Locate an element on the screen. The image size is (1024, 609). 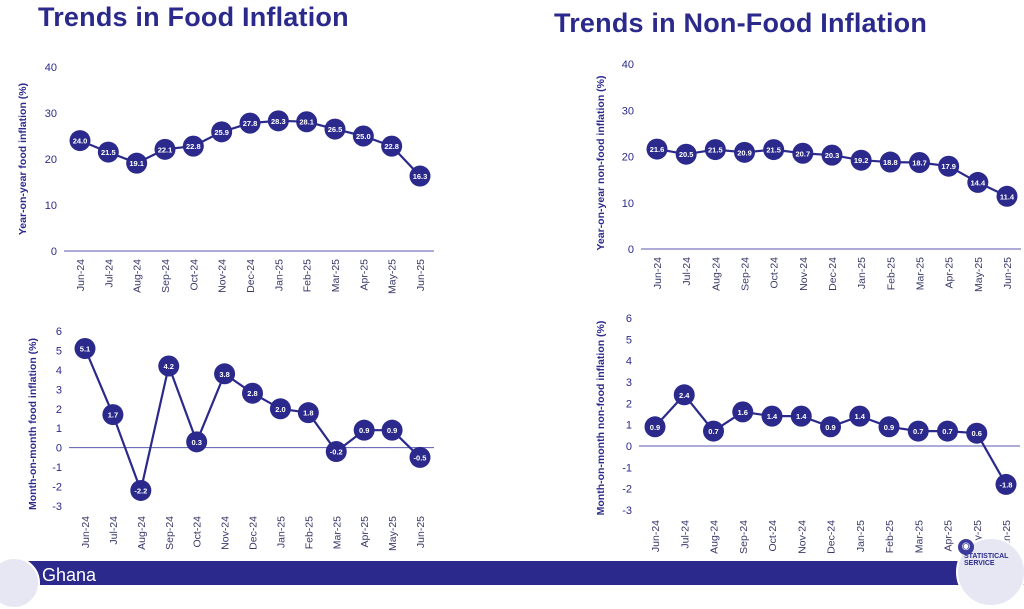
footer-bar: Ghana STATISTICAL SERVICE is located at coordinates (512, 573).